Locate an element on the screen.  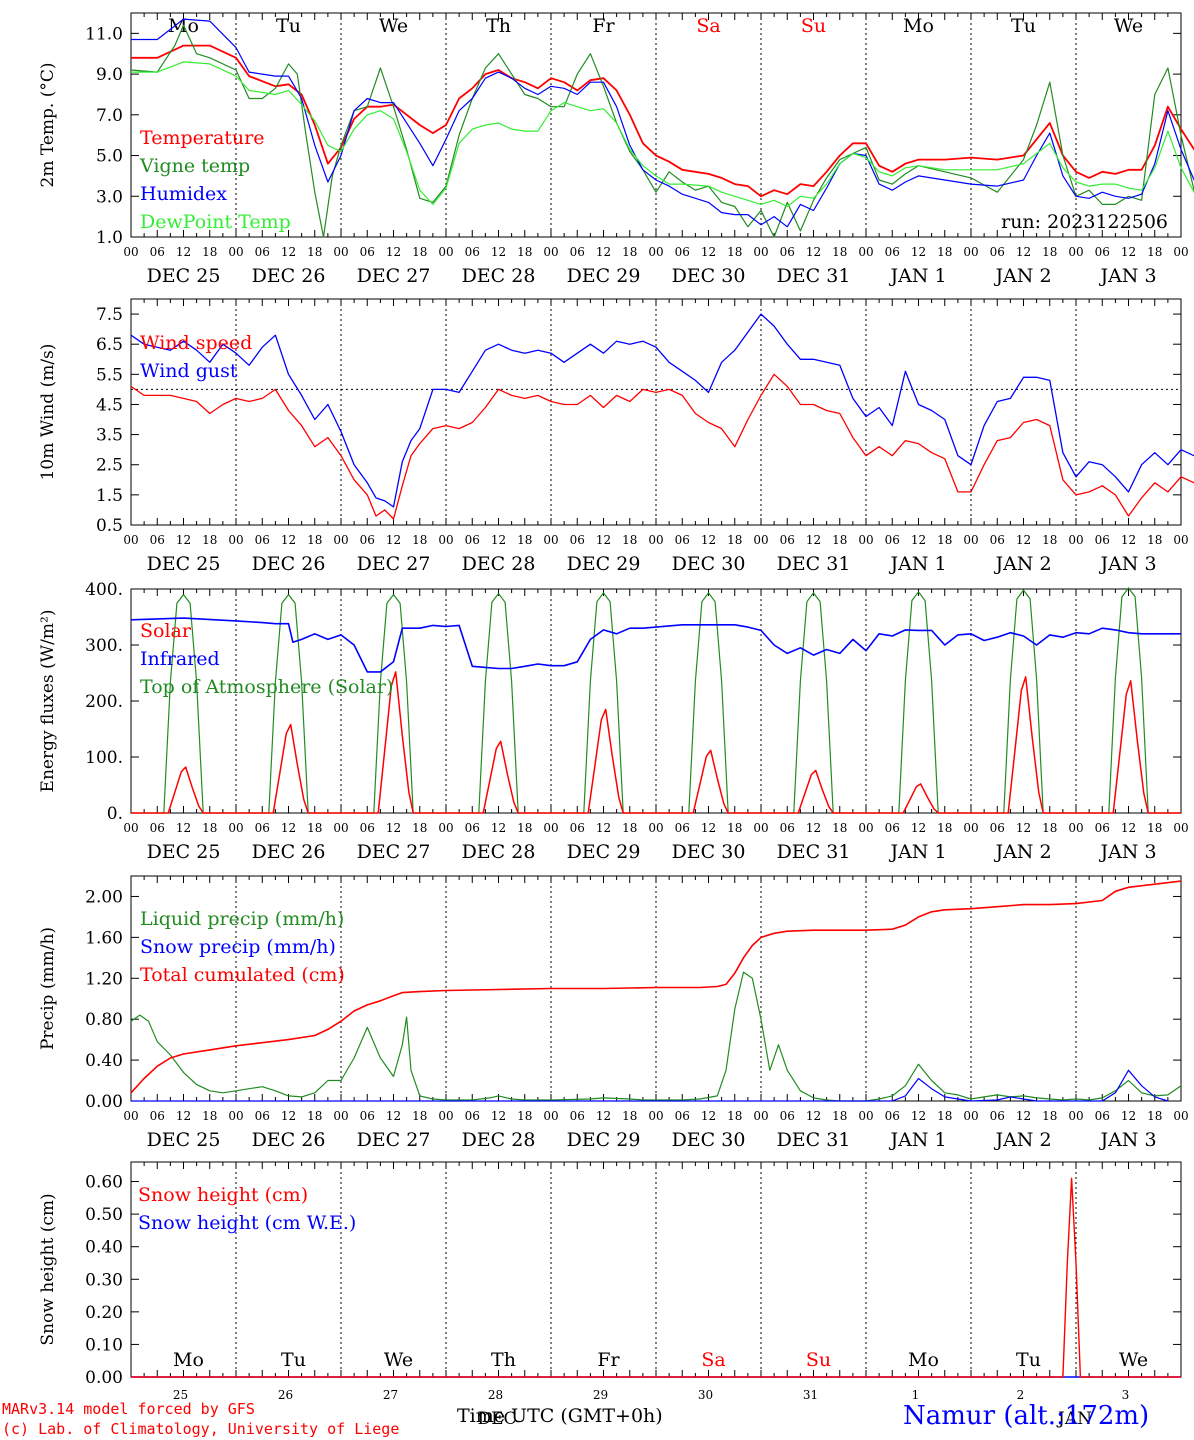
day-label: DEC 28 is located at coordinates (499, 276).